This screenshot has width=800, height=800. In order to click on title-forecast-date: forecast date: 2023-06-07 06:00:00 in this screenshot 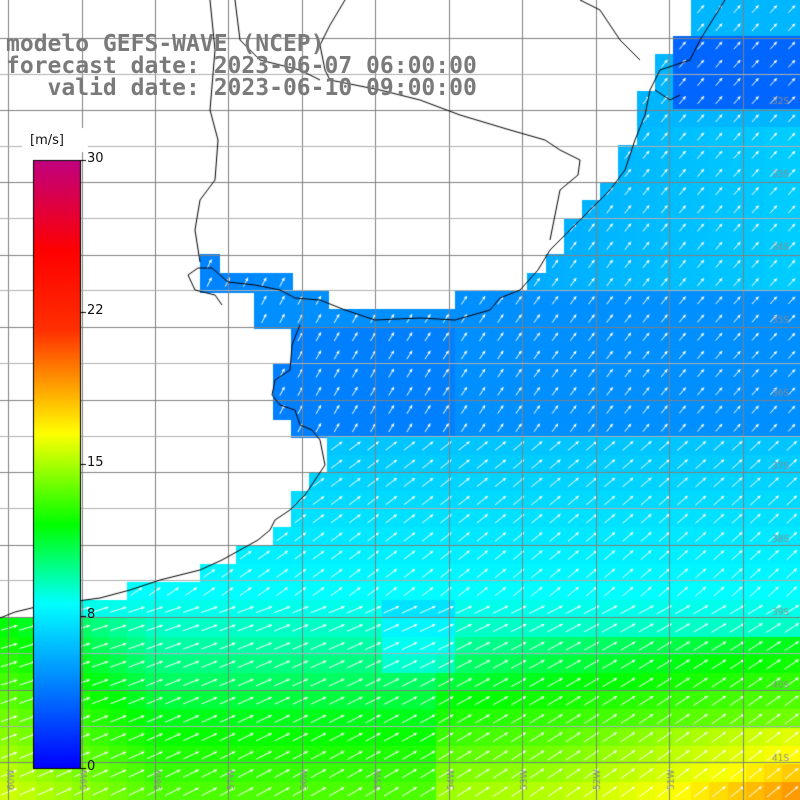, I will do `click(241, 66)`.